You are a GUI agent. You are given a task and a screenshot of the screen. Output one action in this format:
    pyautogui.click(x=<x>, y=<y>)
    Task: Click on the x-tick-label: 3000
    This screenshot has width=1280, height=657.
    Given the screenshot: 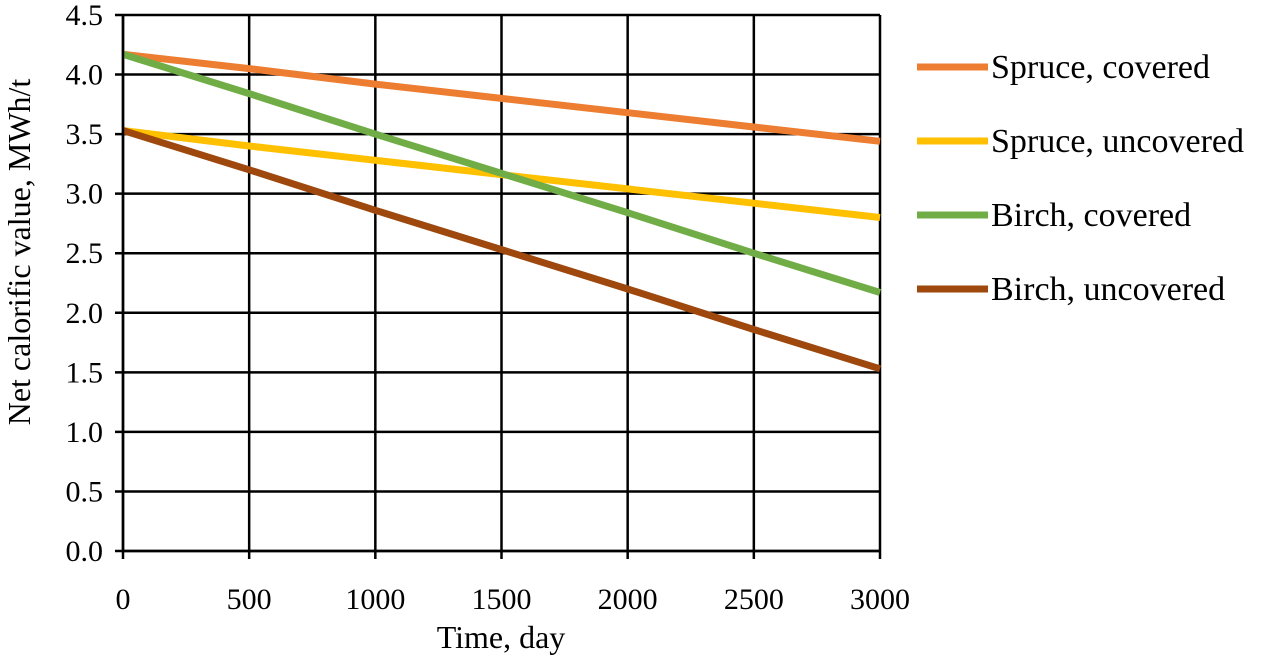 What is the action you would take?
    pyautogui.click(x=880, y=599)
    